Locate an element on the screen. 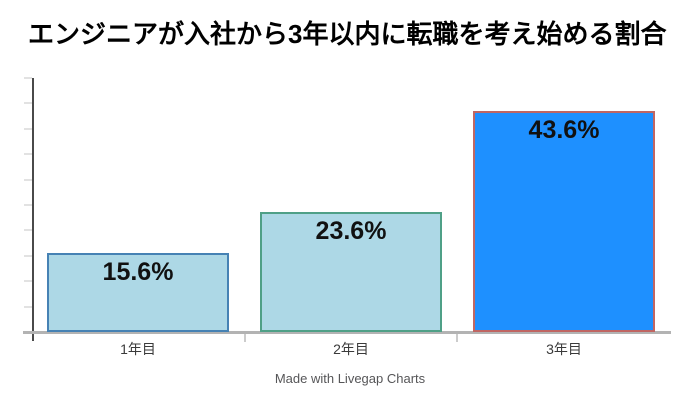  chart-footer-credit: Made with Livegap Charts is located at coordinates (350, 378).